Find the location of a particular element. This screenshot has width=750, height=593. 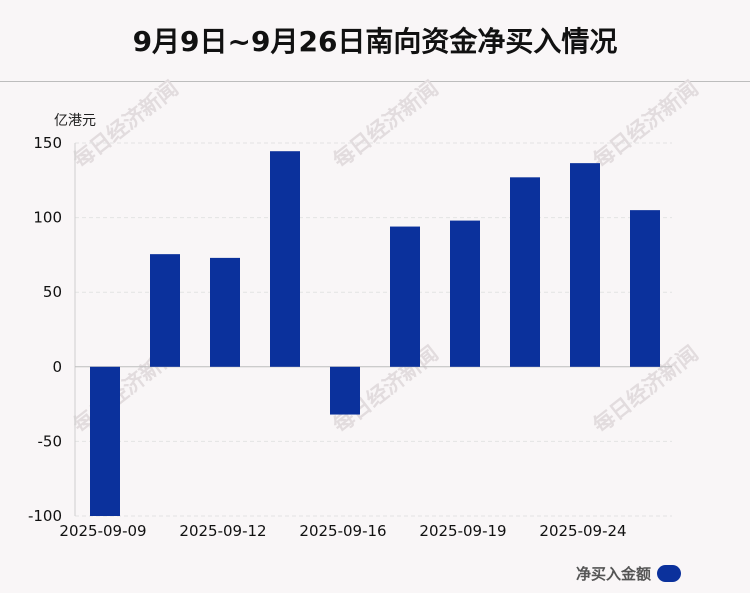

y-axis-unit-label: 亿港元 is located at coordinates (75, 121).